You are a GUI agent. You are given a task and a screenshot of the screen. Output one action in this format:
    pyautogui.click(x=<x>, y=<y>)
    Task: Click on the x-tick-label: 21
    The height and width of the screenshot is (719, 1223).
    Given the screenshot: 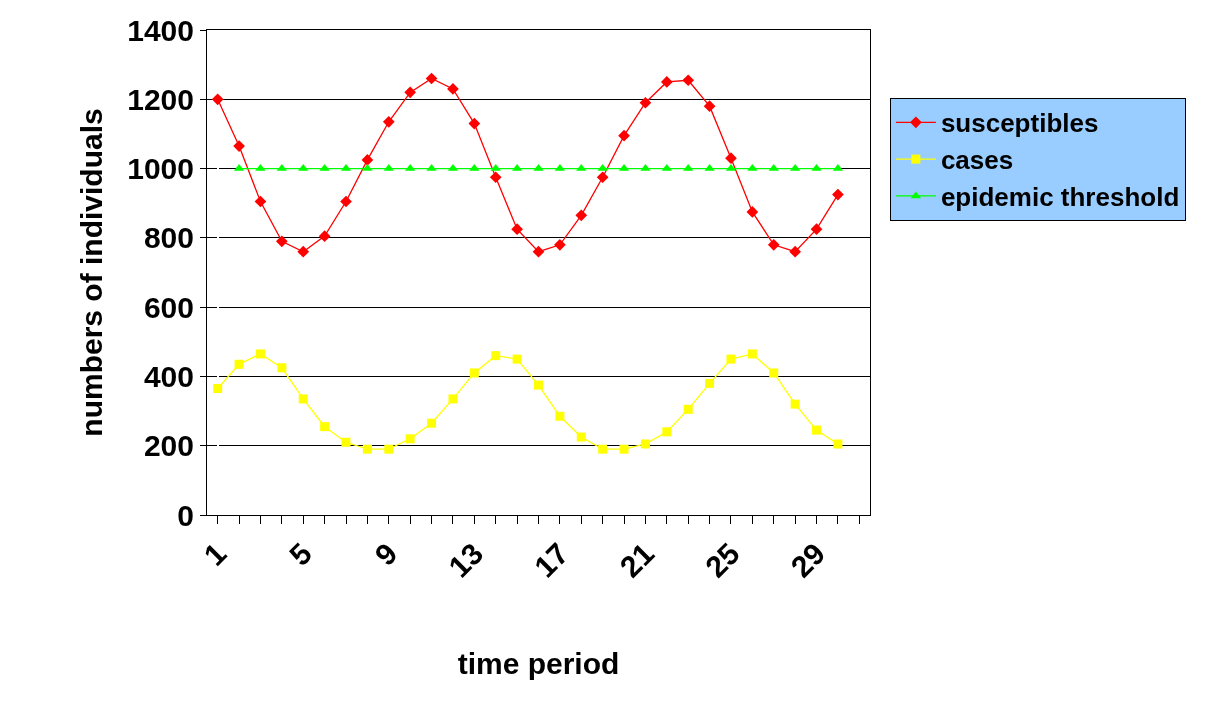 What is the action you would take?
    pyautogui.click(x=637, y=560)
    